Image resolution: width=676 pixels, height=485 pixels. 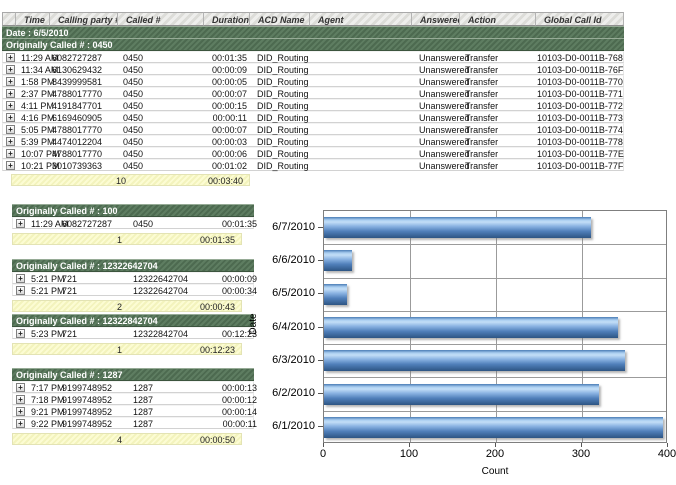 I want to click on call-row: +5:21 PM 721 12322642704 00:00:09, so click(x=134, y=278).